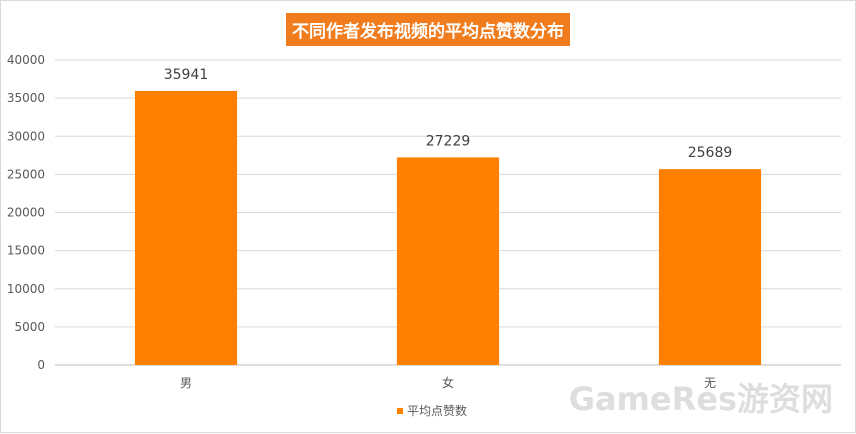 The image size is (856, 434). Describe the element at coordinates (26, 289) in the screenshot. I see `y-tick-label: 10000` at that location.